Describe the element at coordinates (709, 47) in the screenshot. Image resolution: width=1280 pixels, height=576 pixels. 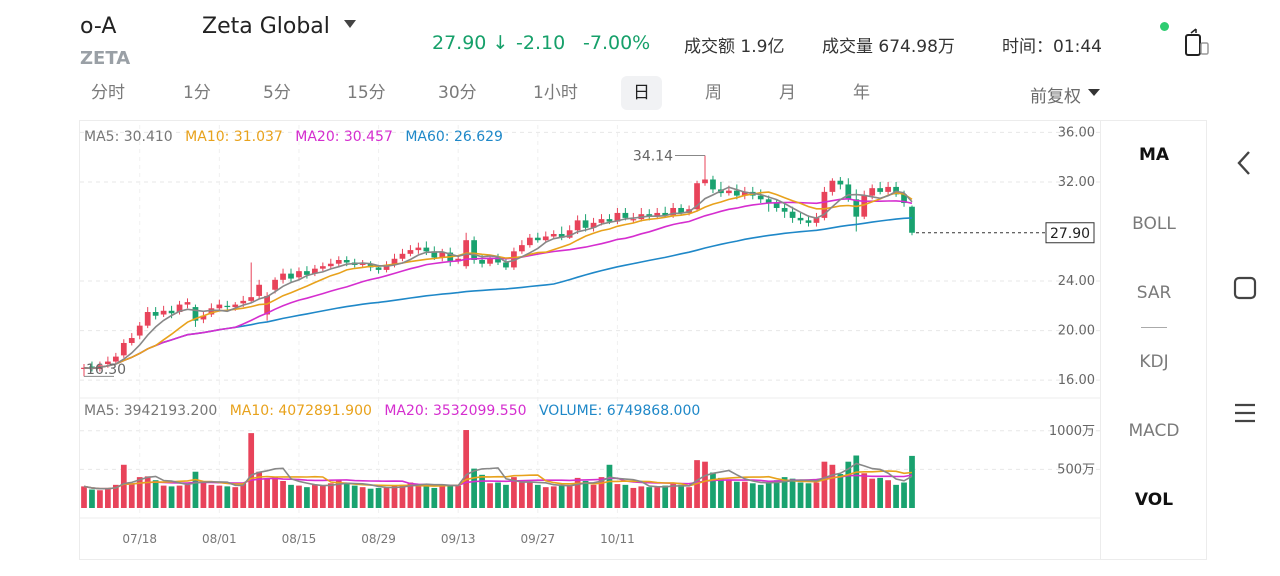
I see `turnover-label: 成交额` at that location.